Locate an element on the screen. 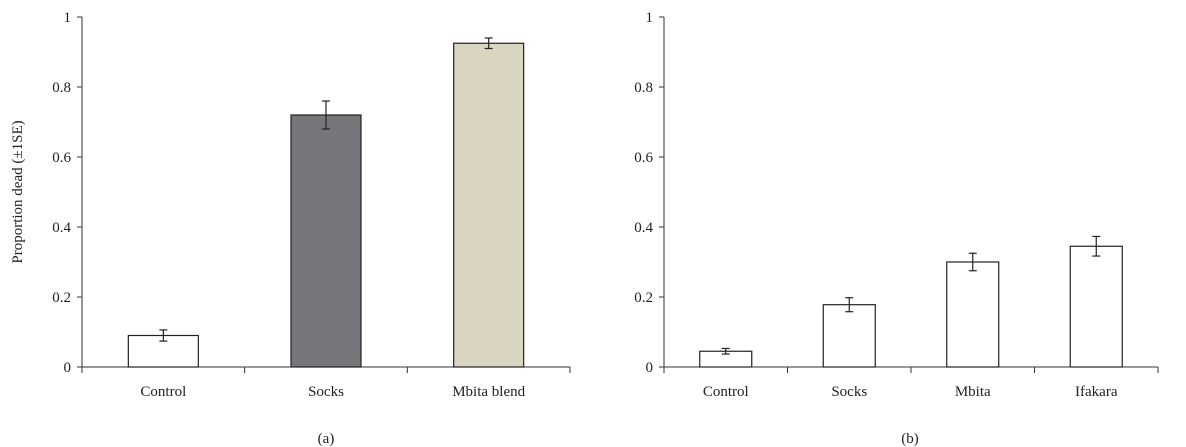  category-label: Ifakara is located at coordinates (1096, 392).